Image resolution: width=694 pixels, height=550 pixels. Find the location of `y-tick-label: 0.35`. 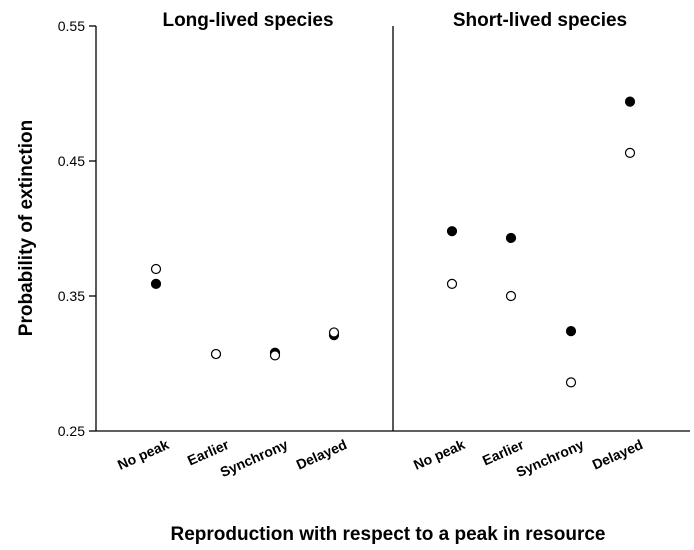

y-tick-label: 0.35 is located at coordinates (71, 296).